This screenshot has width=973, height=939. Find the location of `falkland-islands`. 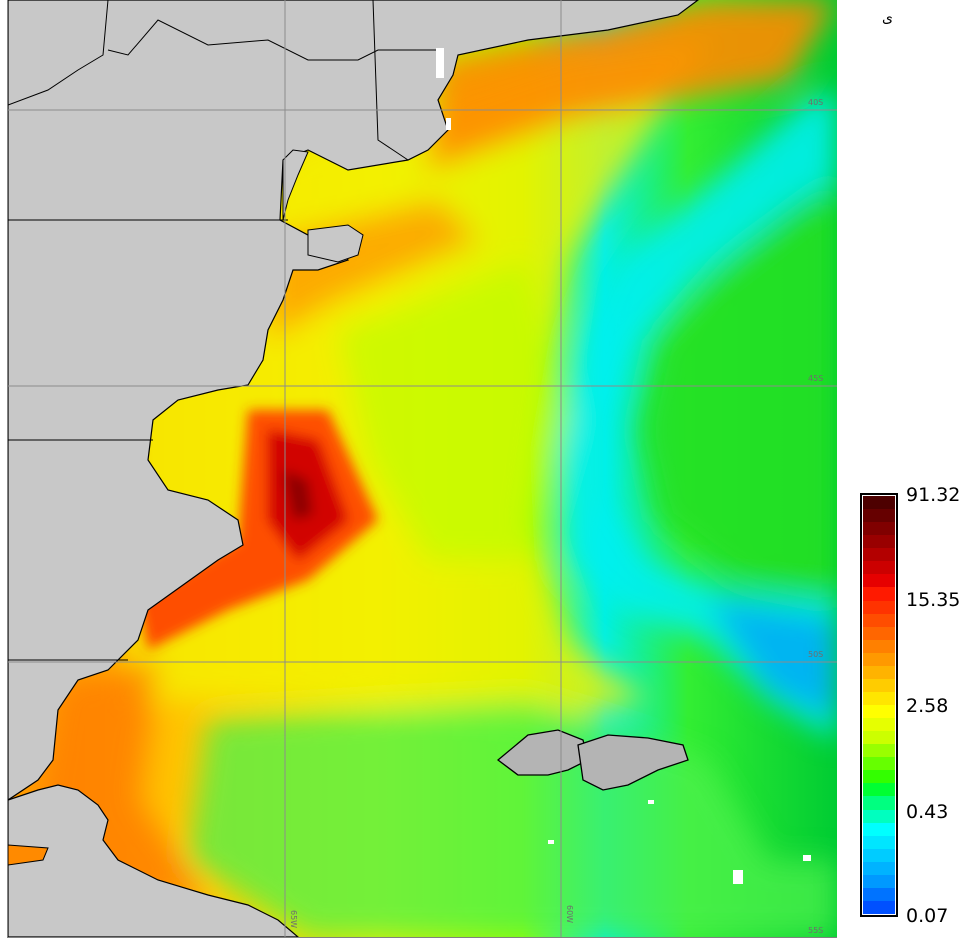

falkland-islands is located at coordinates (592, 760).